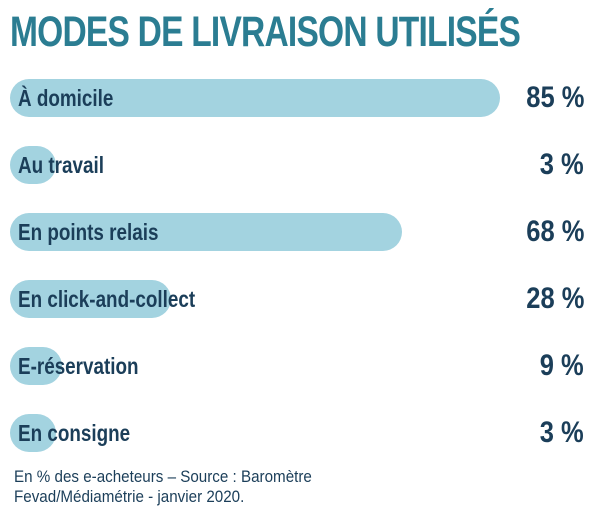 The height and width of the screenshot is (517, 600). What do you see at coordinates (562, 365) in the screenshot?
I see `value-label: 9 %` at bounding box center [562, 365].